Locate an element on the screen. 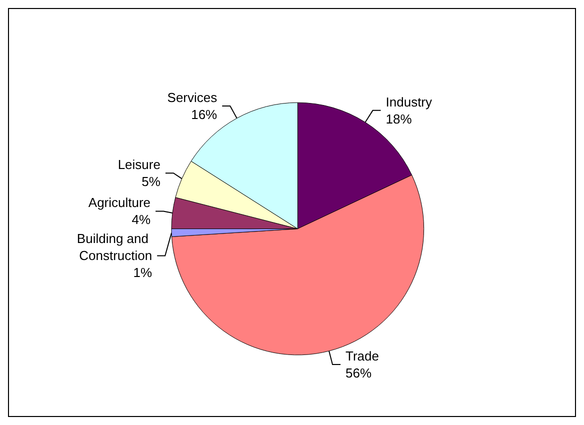  data-label: 5% is located at coordinates (151, 182).